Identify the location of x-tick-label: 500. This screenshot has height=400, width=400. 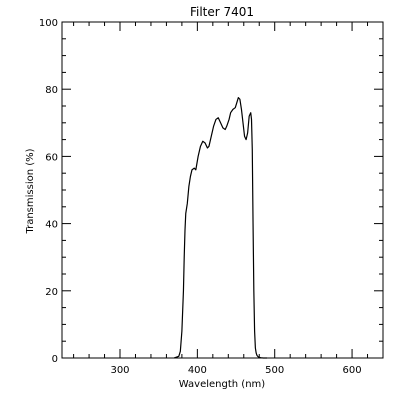
(274, 370).